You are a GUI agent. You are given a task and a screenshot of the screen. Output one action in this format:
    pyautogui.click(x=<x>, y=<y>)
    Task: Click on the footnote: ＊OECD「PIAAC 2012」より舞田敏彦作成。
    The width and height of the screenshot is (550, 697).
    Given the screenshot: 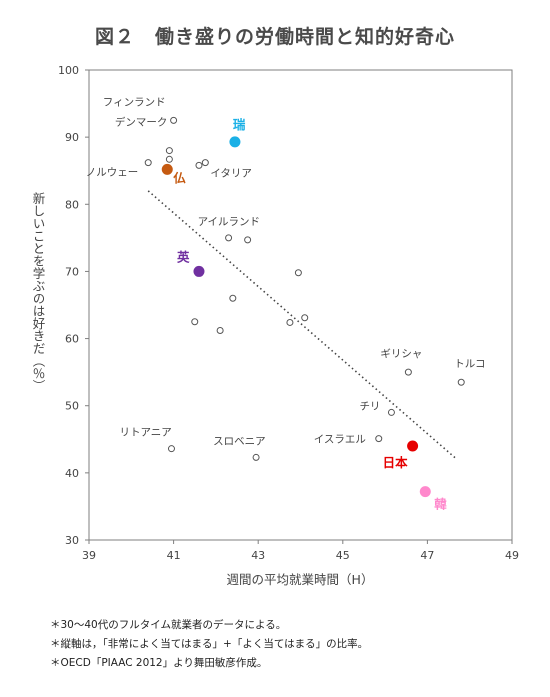 What is the action you would take?
    pyautogui.click(x=159, y=663)
    